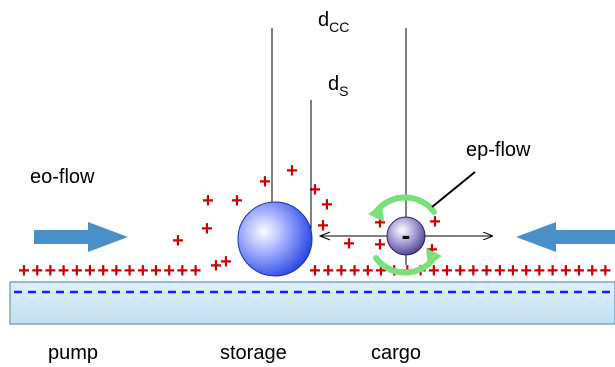 This screenshot has width=615, height=367. I want to click on cargo-label: cargo, so click(396, 353).